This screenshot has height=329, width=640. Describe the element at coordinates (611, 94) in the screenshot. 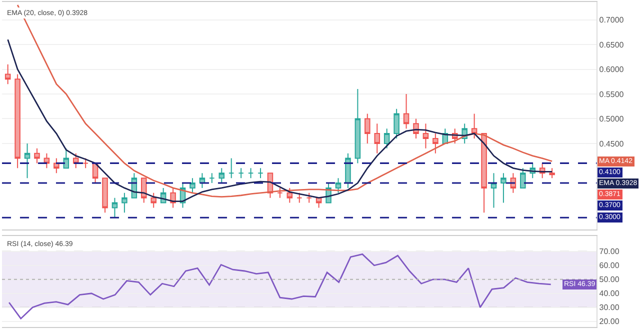

I see `y-tick-label: 0.5500` at that location.